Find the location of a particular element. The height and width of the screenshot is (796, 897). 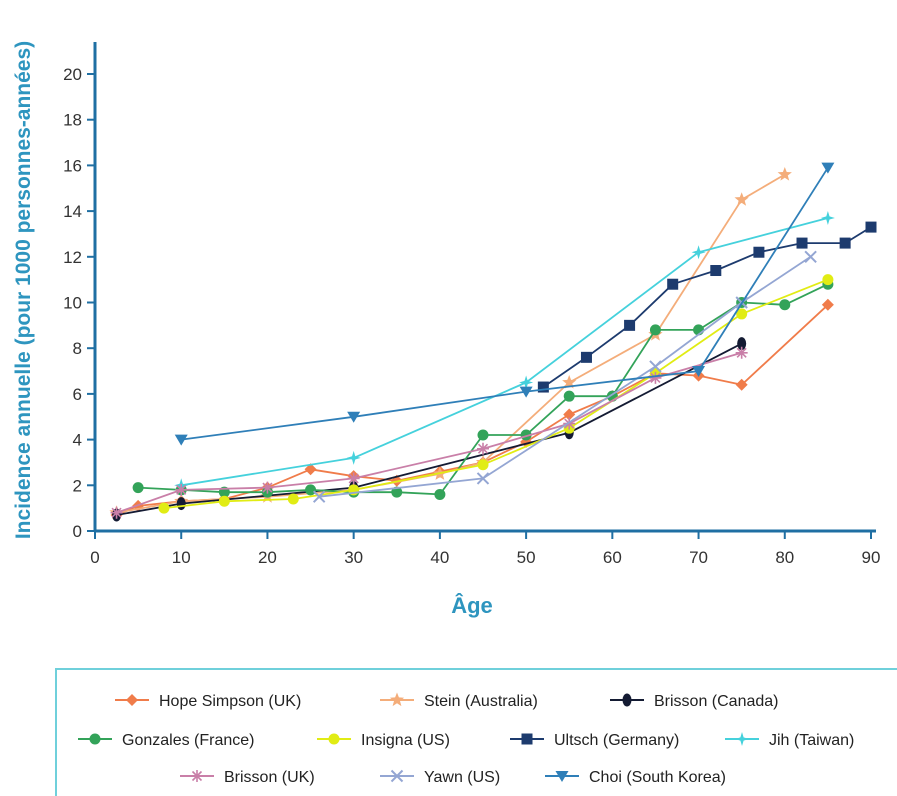

legend-item: Brisson (Canada) is located at coordinates (694, 701).